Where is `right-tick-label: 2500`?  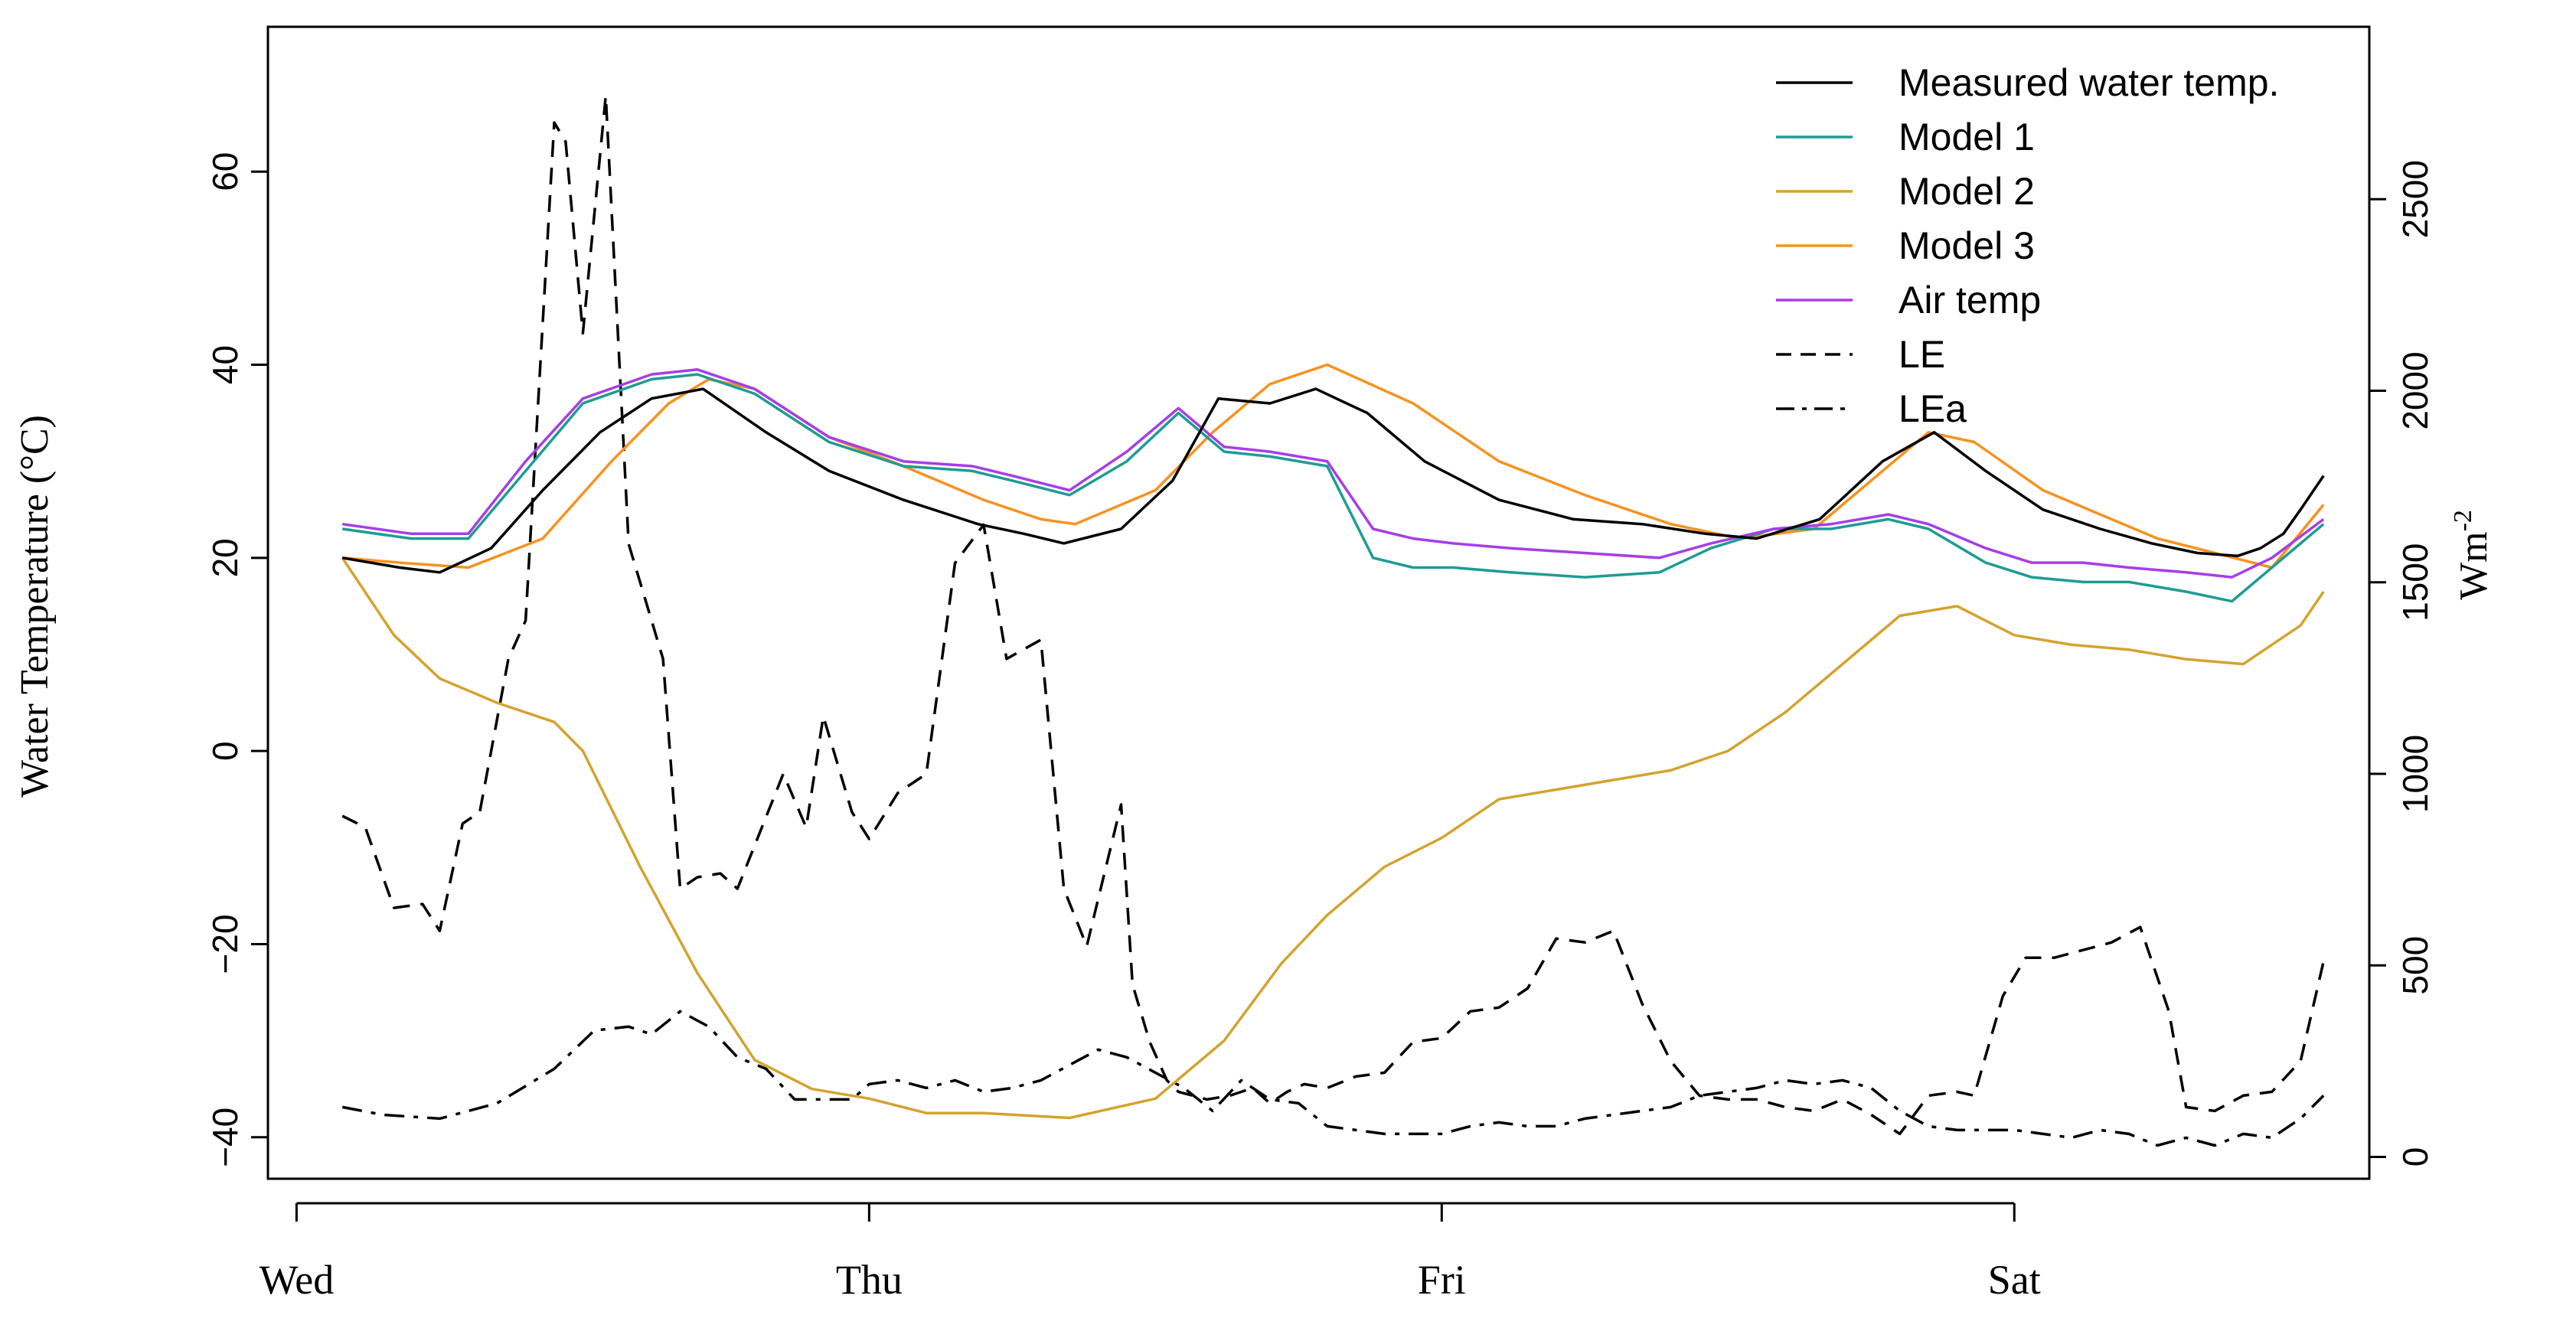 right-tick-label: 2500 is located at coordinates (2415, 199).